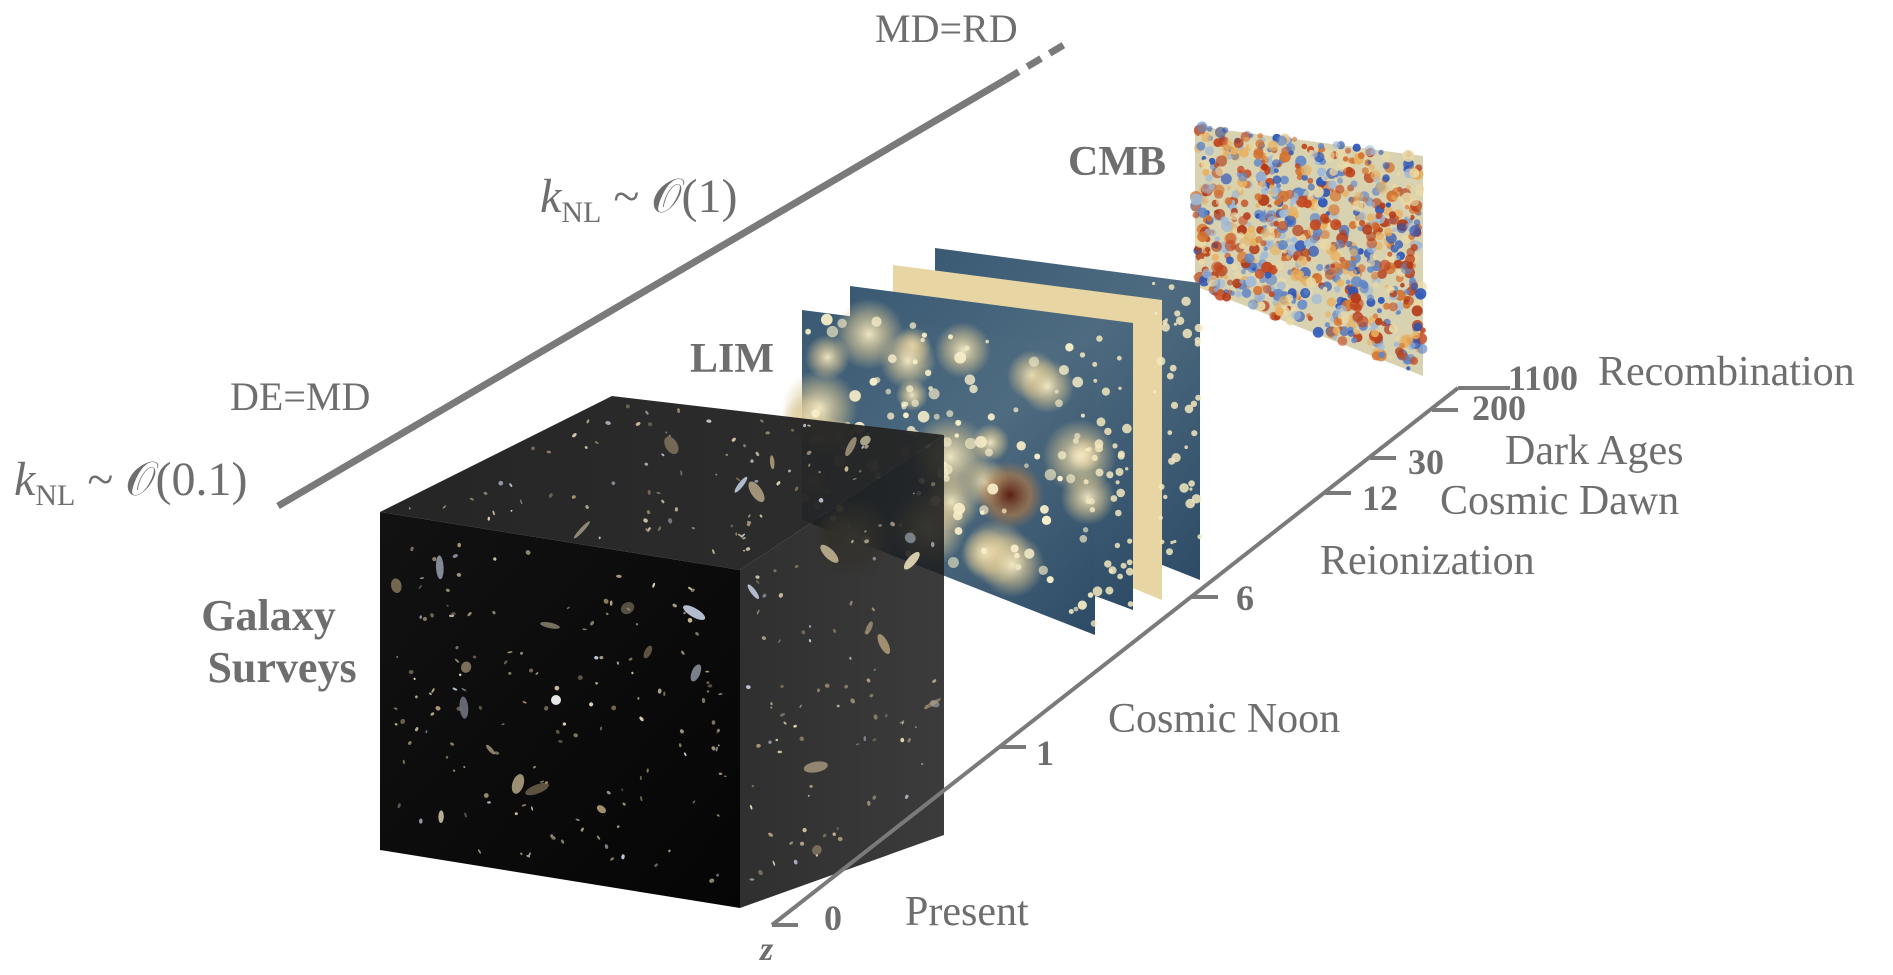  What do you see at coordinates (912, 395) in the screenshot?
I see `lim-halo` at bounding box center [912, 395].